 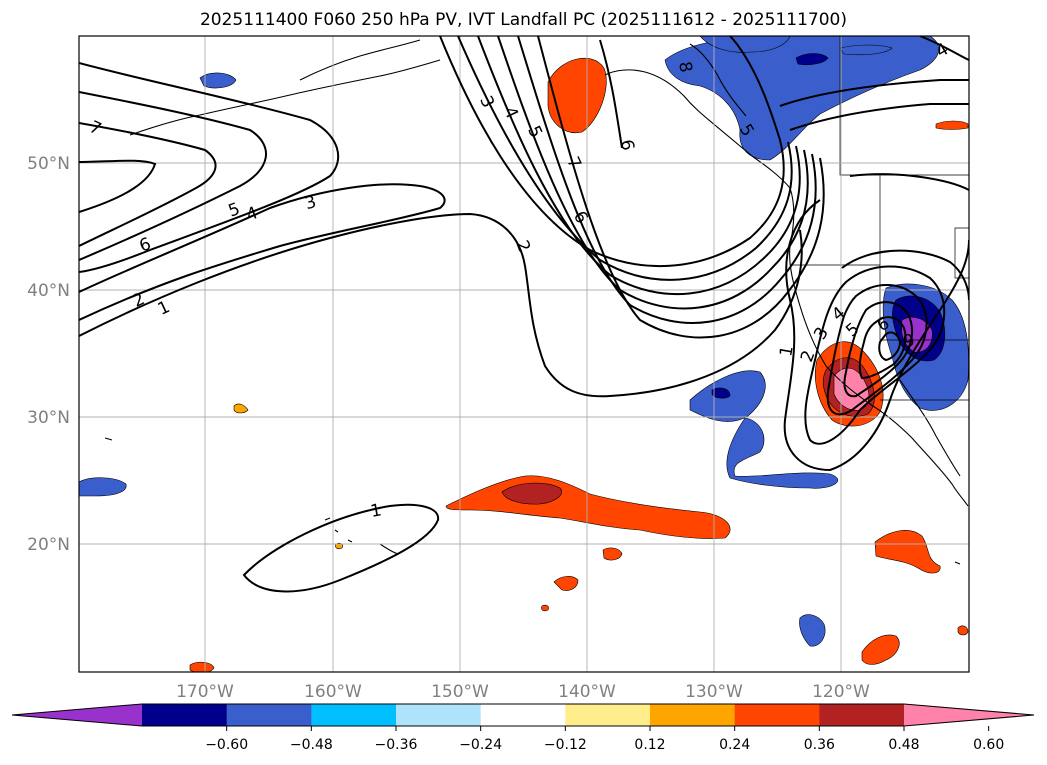 What do you see at coordinates (480, 745) in the screenshot?
I see `colorbar-tick-label: −0.24` at bounding box center [480, 745].